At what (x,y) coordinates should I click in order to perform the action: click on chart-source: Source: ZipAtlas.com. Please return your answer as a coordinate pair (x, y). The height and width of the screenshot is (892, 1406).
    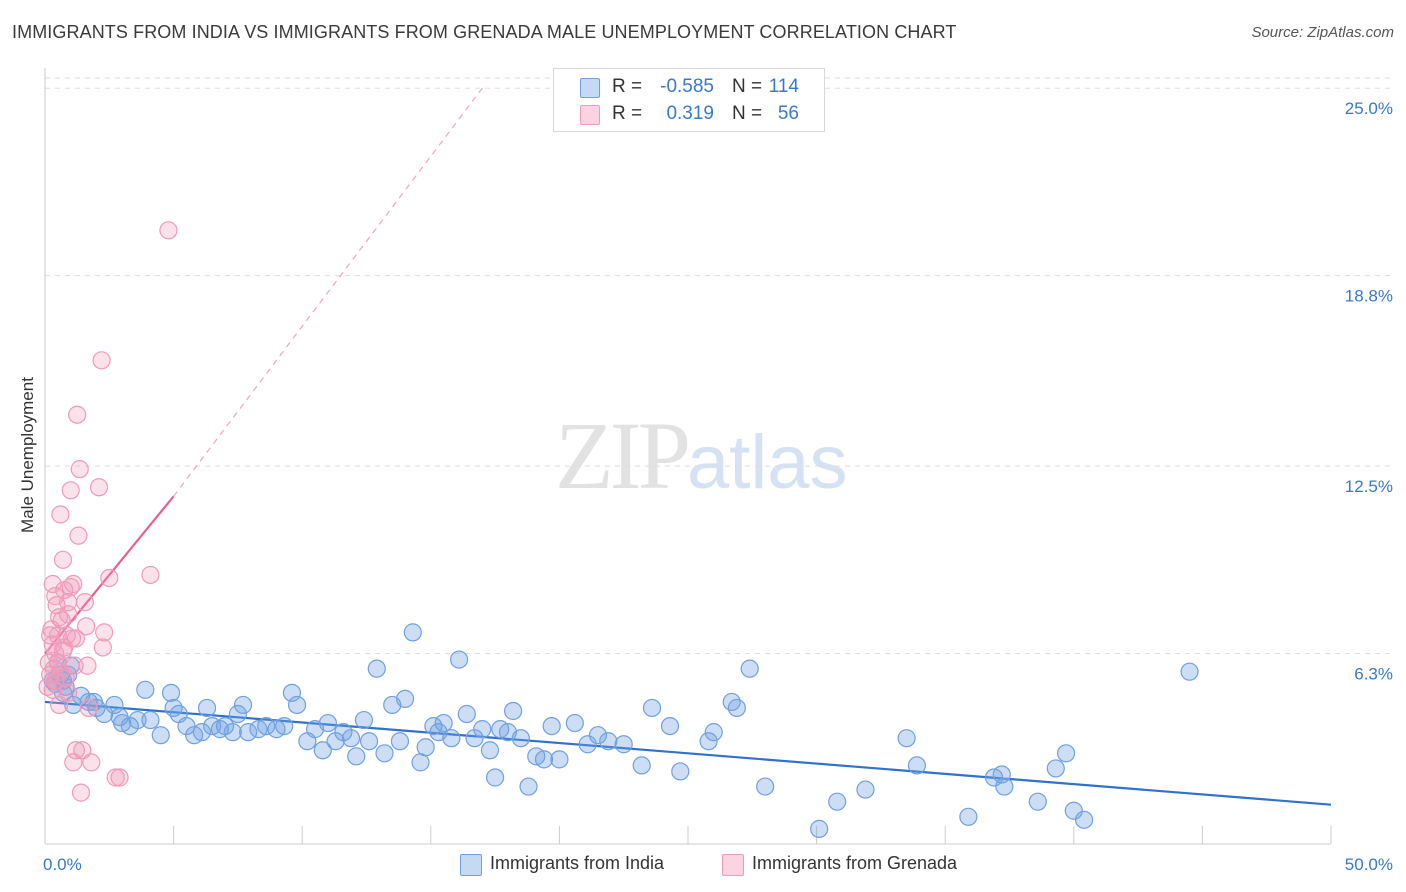
    Looking at the image, I should click on (1322, 32).